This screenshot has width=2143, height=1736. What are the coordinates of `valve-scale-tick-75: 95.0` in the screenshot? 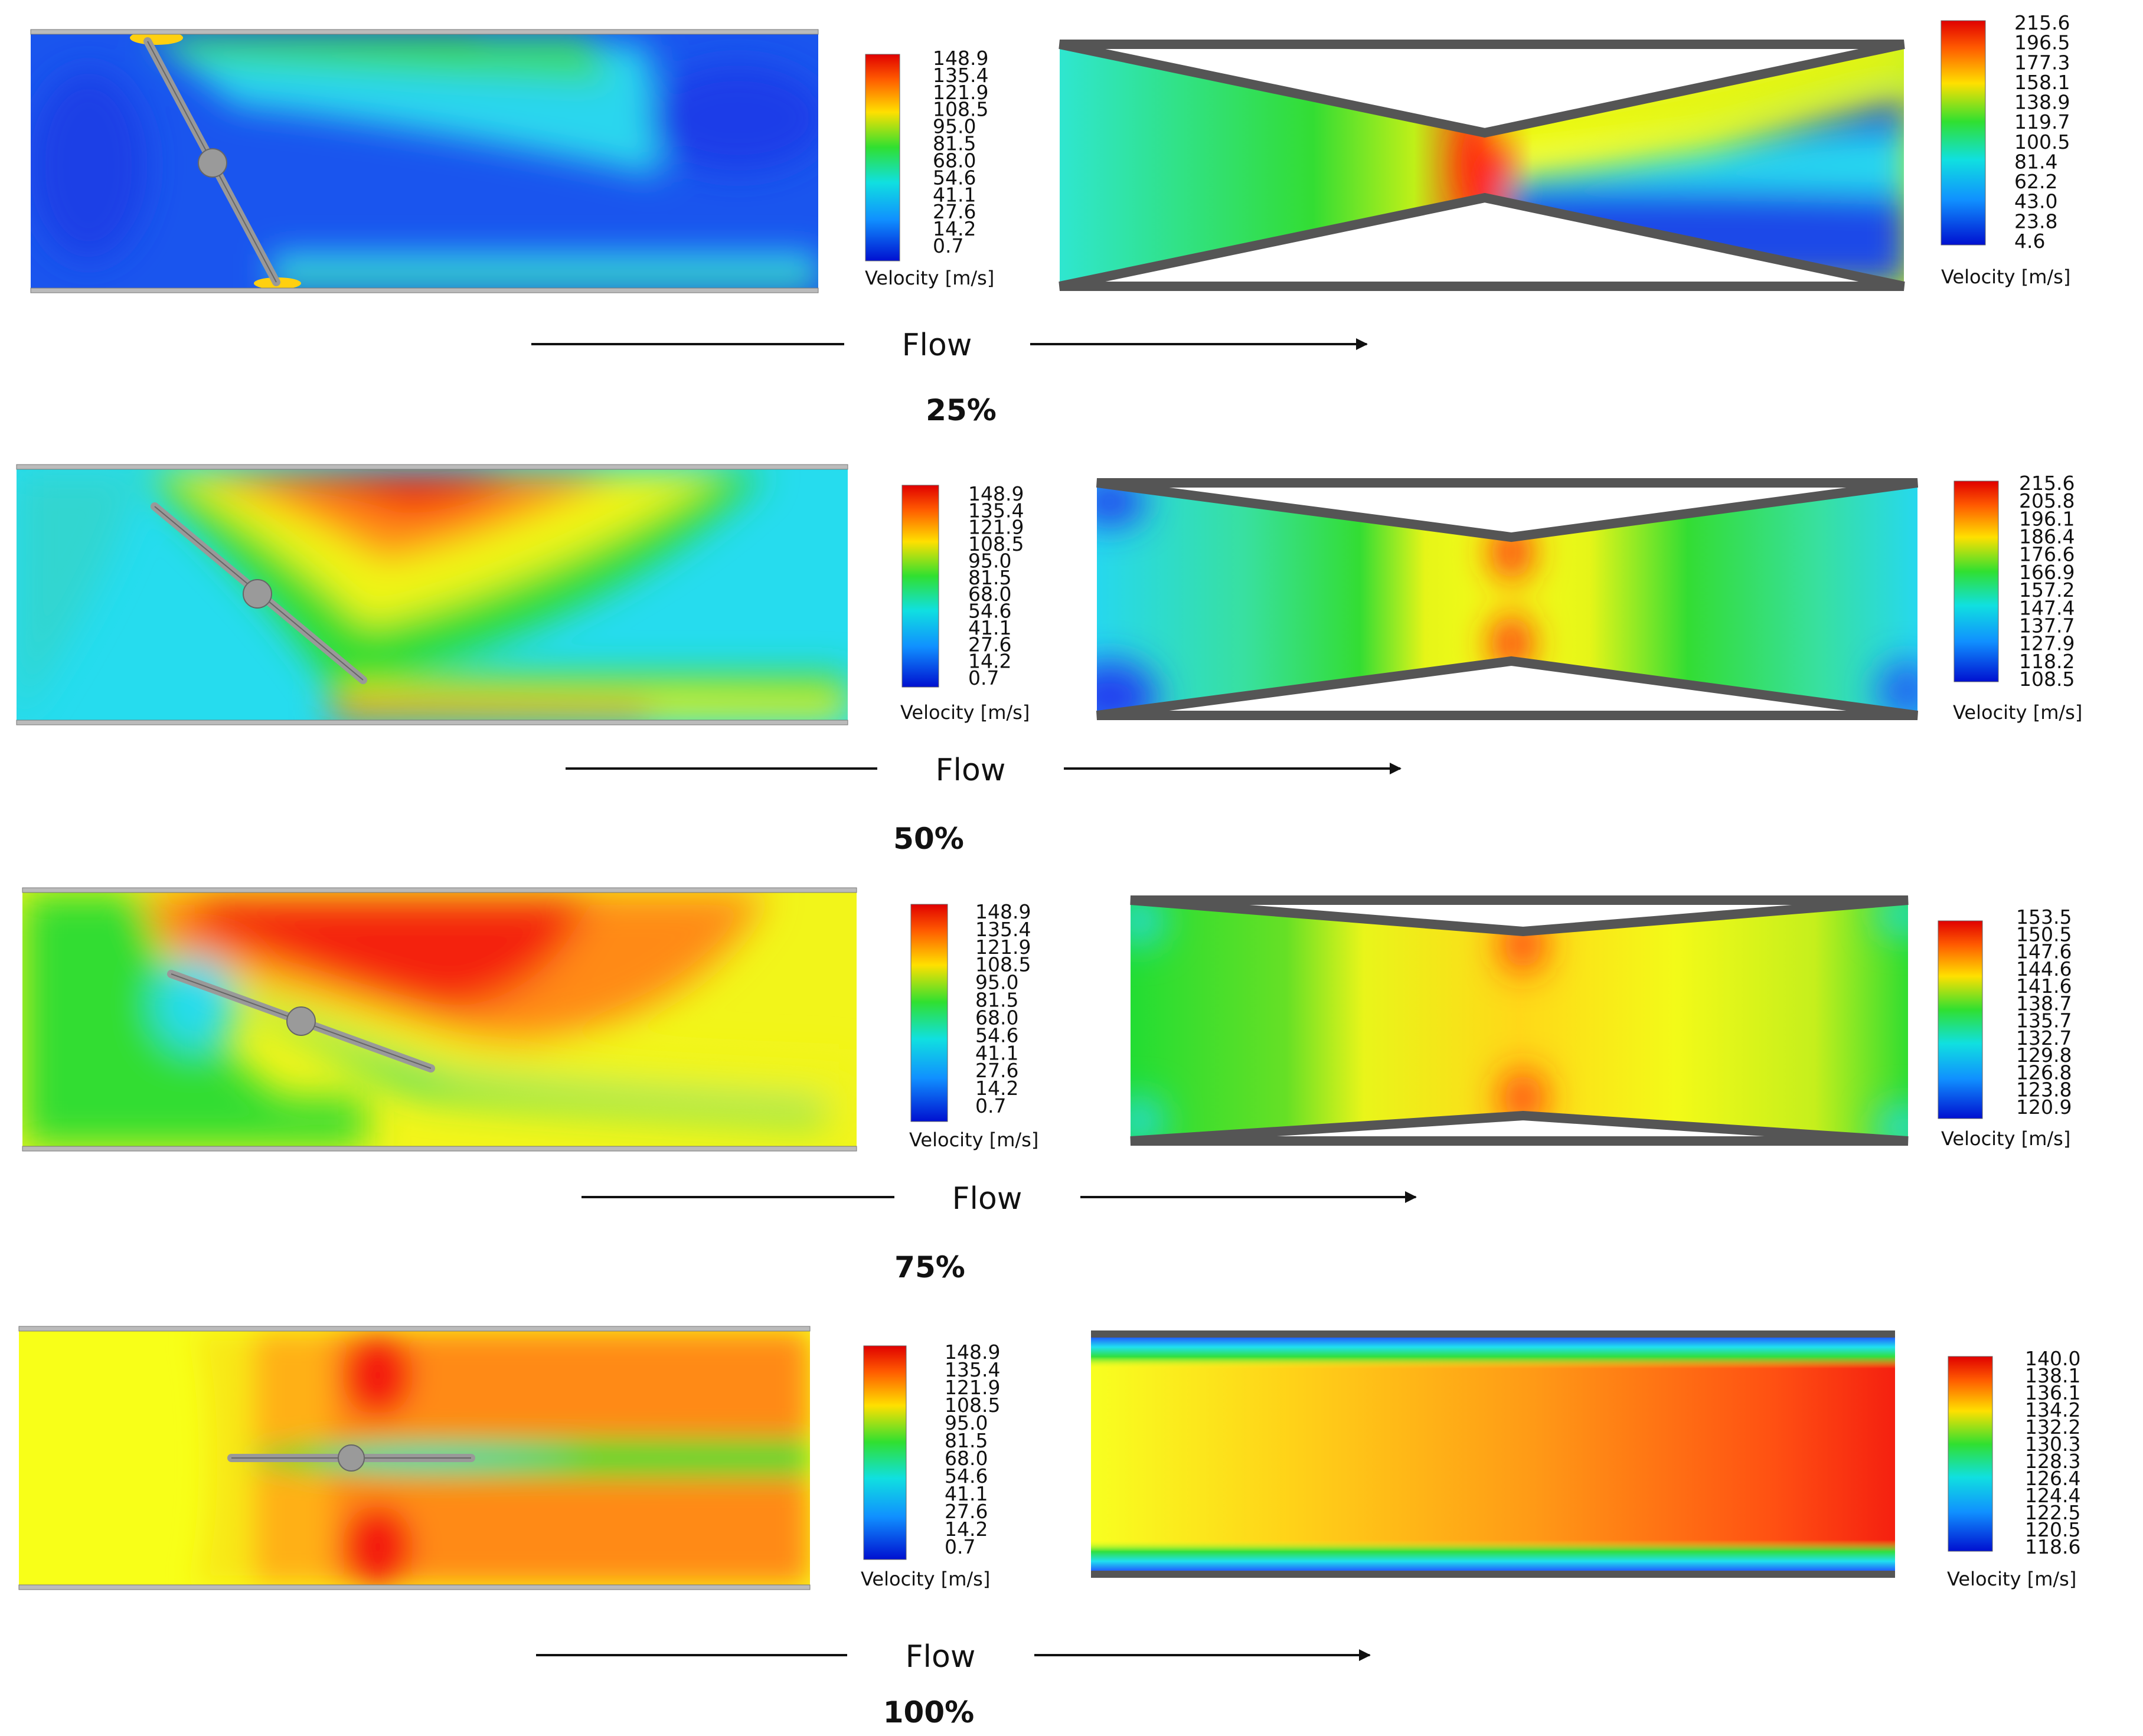 It's located at (997, 982).